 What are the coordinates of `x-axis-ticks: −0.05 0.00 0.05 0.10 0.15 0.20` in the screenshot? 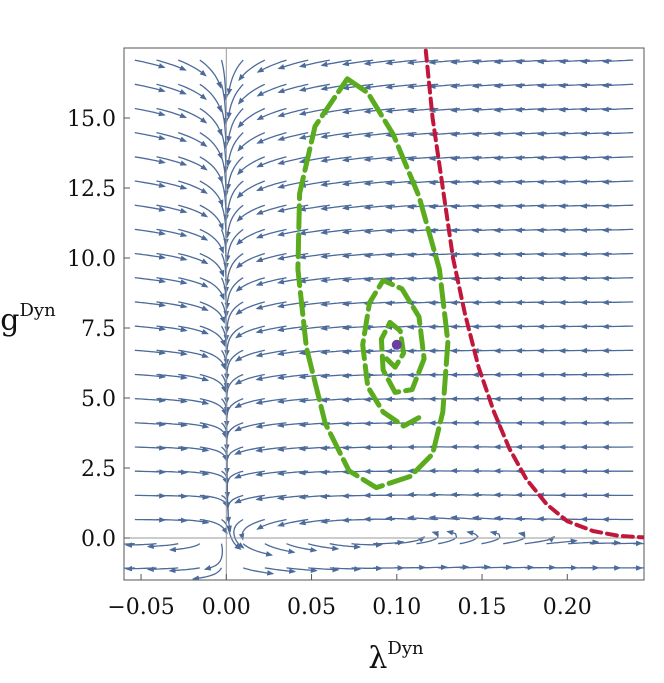 It's located at (349, 597).